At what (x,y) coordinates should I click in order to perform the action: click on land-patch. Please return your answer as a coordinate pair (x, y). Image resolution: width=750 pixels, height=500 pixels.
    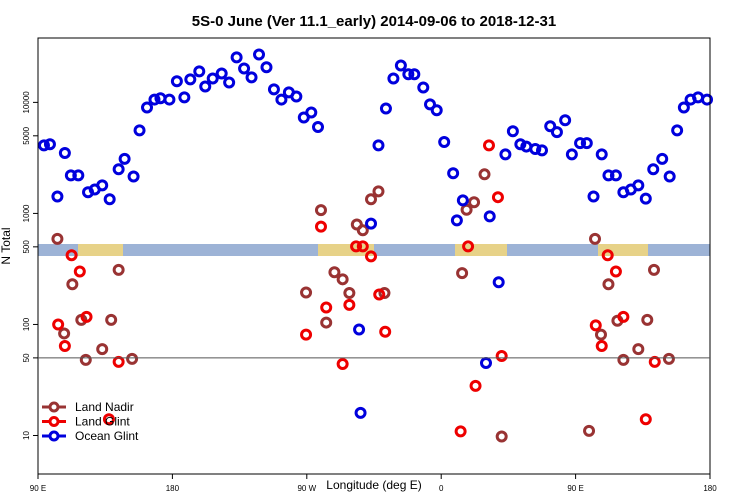
    Looking at the image, I should click on (100, 250).